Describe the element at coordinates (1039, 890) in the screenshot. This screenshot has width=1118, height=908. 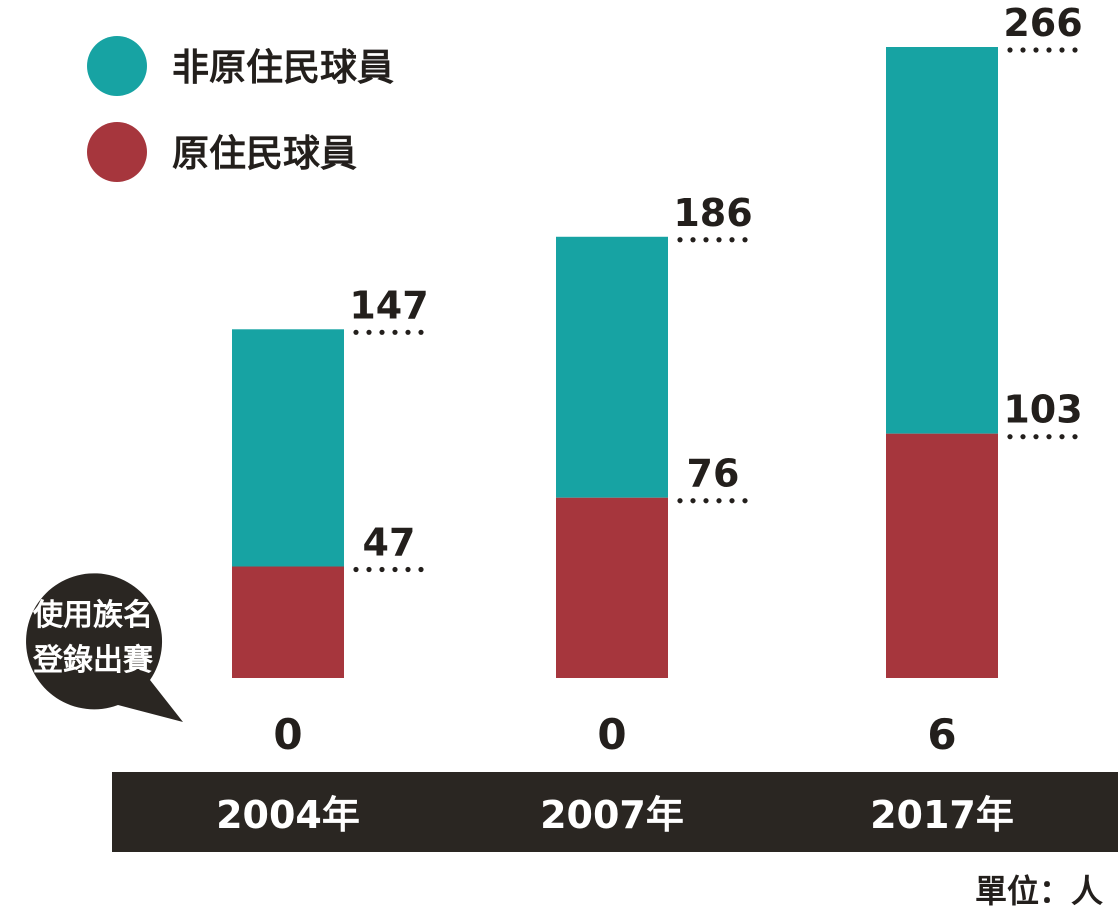
I see `unit-note: 單位：人` at that location.